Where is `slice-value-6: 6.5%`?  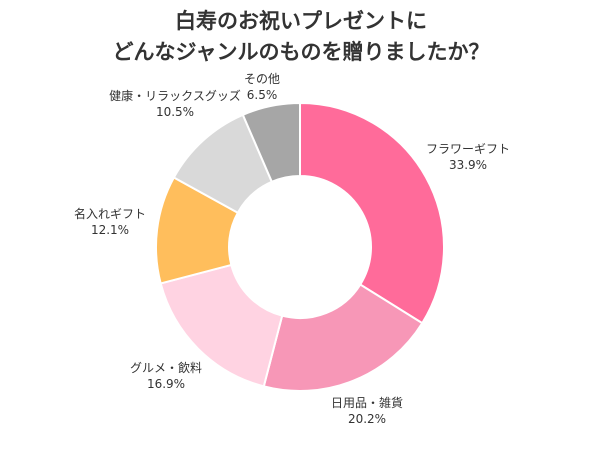 slice-value-6: 6.5% is located at coordinates (262, 95).